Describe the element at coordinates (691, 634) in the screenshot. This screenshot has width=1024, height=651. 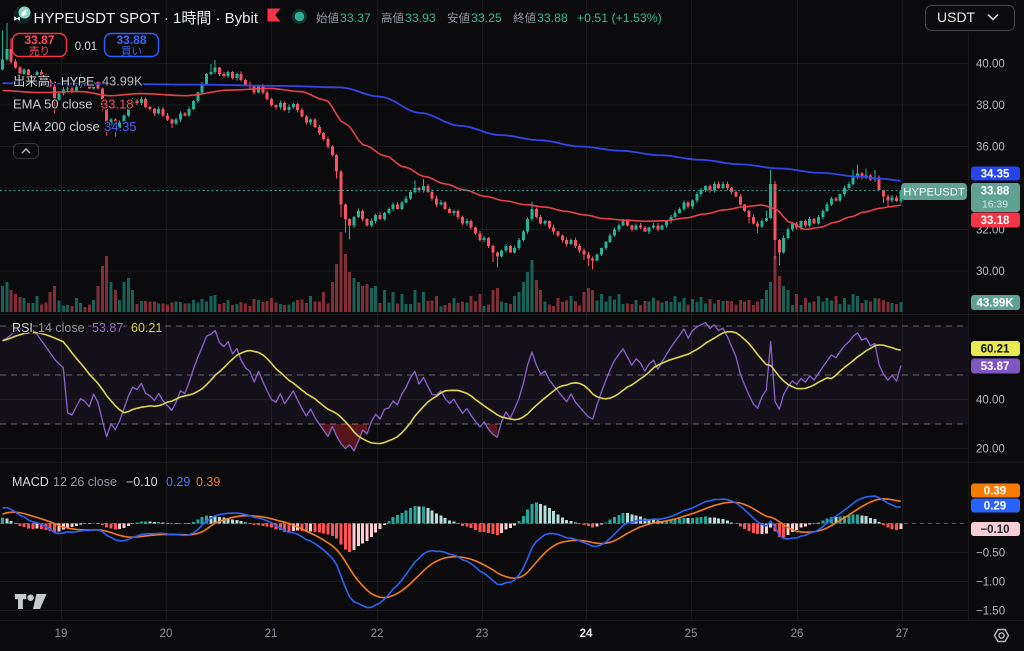
I see `svg-text: 25` at that location.